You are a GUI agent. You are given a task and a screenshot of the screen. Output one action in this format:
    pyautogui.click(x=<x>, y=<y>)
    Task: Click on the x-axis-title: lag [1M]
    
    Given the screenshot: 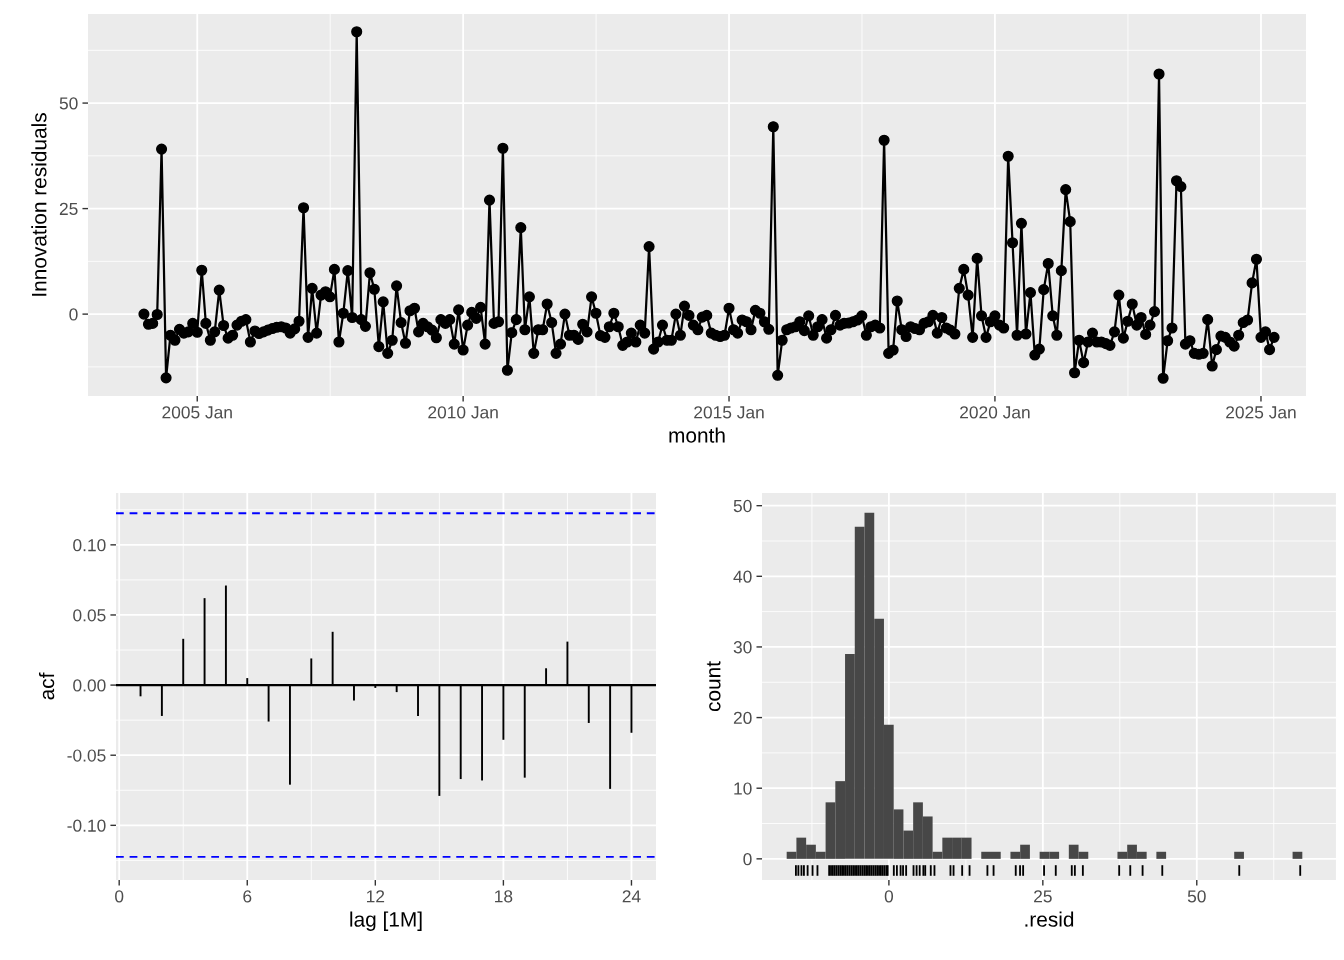 What is the action you would take?
    pyautogui.click(x=386, y=921)
    